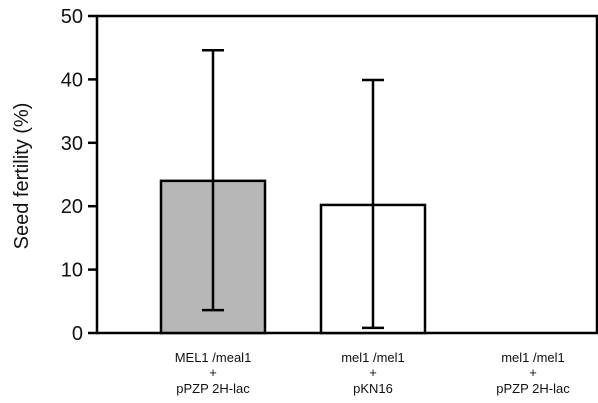 The height and width of the screenshot is (403, 598). What do you see at coordinates (72, 80) in the screenshot?
I see `y-tick-label: 40` at bounding box center [72, 80].